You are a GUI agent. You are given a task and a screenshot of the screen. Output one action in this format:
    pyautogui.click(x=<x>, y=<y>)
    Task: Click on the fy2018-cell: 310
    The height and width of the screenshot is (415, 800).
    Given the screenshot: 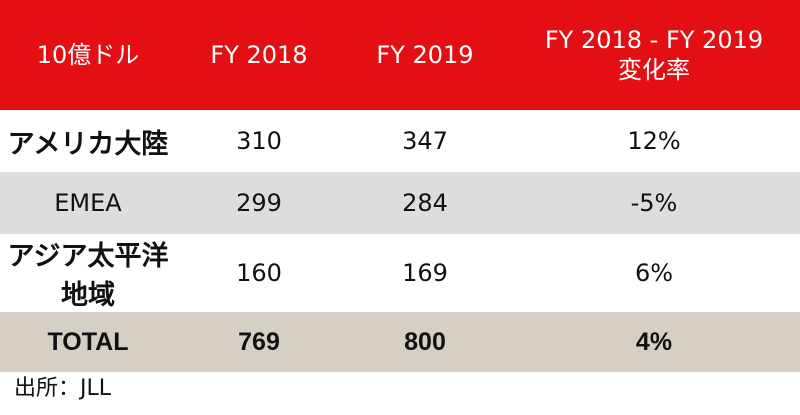 What is the action you would take?
    pyautogui.click(x=259, y=141)
    